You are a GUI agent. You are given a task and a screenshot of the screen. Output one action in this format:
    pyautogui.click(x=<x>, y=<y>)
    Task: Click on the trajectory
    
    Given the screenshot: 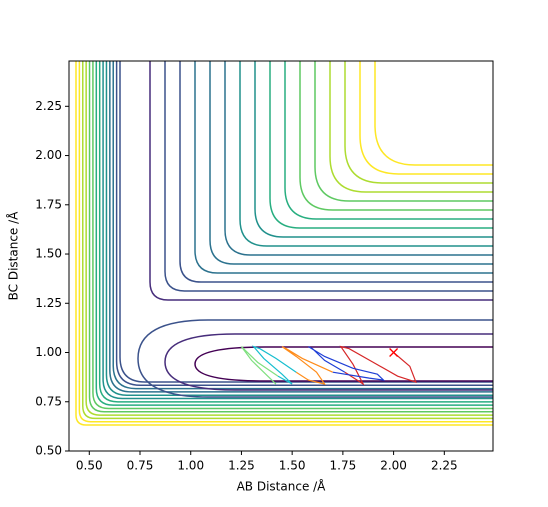 What is the action you would take?
    pyautogui.click(x=328, y=365)
    